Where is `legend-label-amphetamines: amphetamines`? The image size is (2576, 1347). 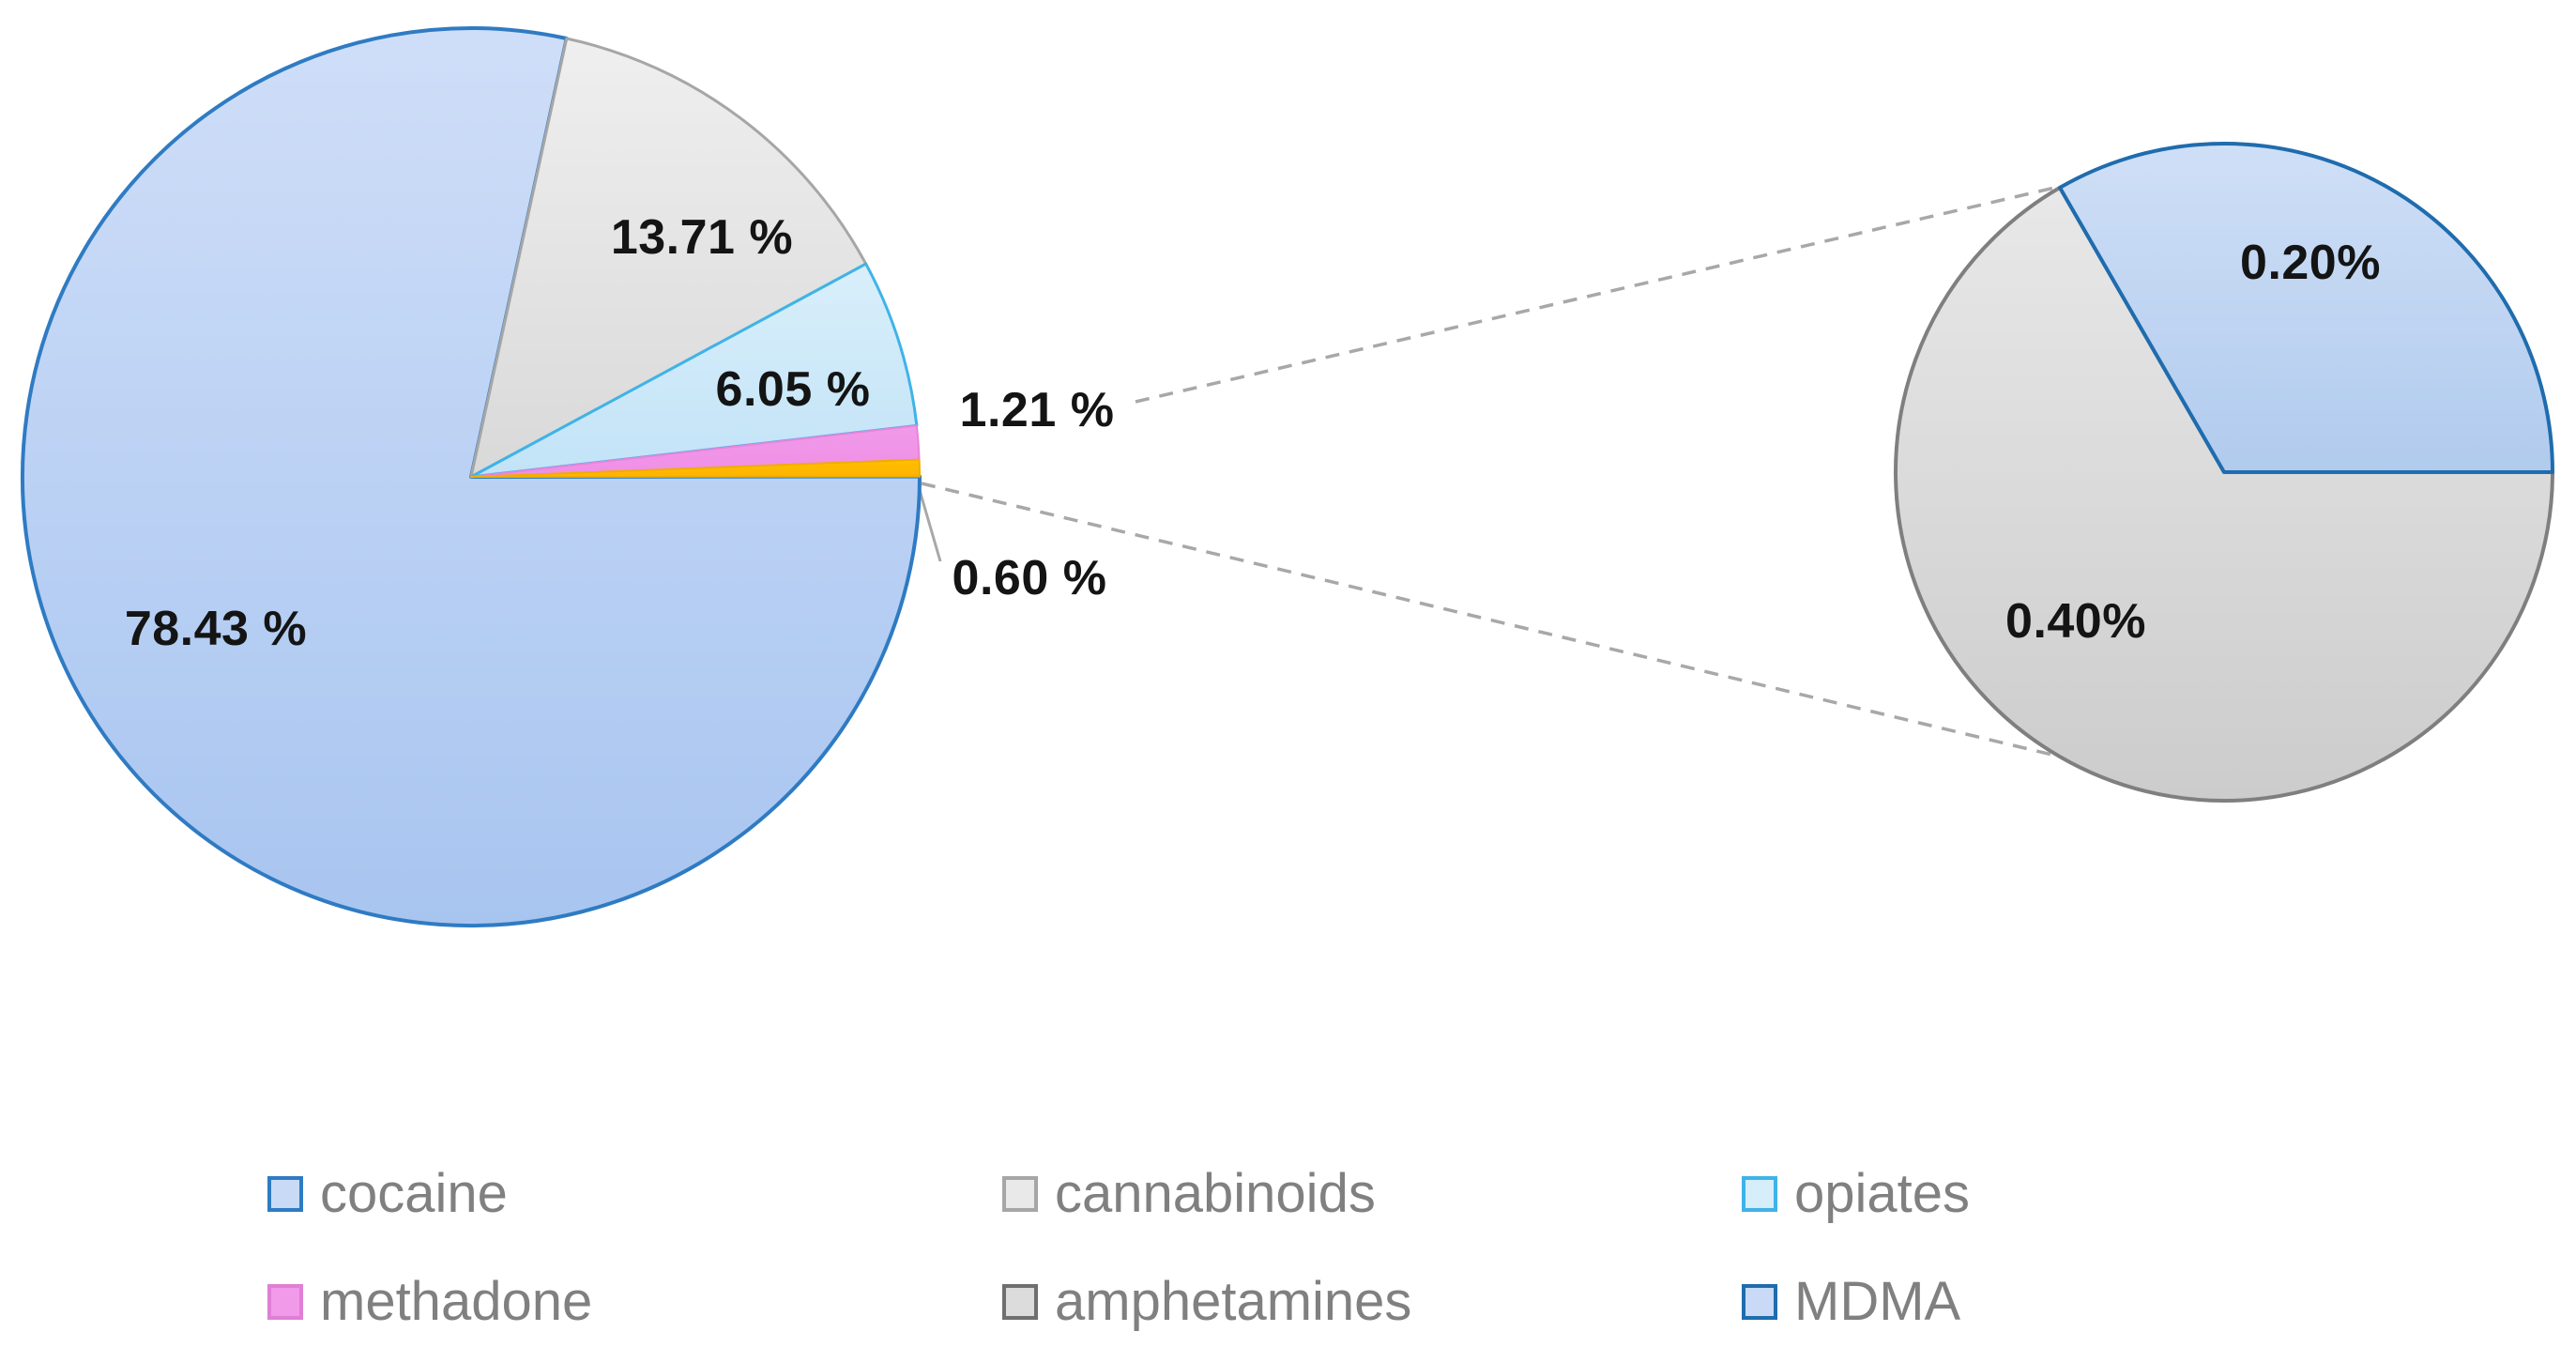 legend-label-amphetamines: amphetamines is located at coordinates (1233, 1302).